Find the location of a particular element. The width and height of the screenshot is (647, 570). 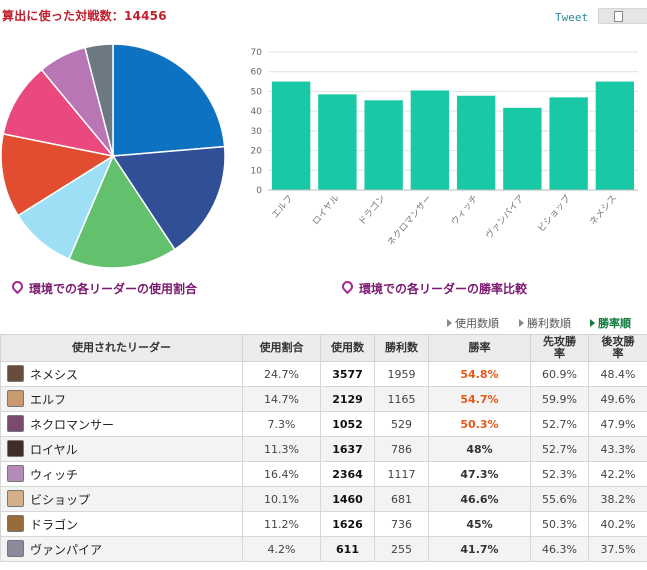

x-tick-label: ロイヤル is located at coordinates (326, 211).